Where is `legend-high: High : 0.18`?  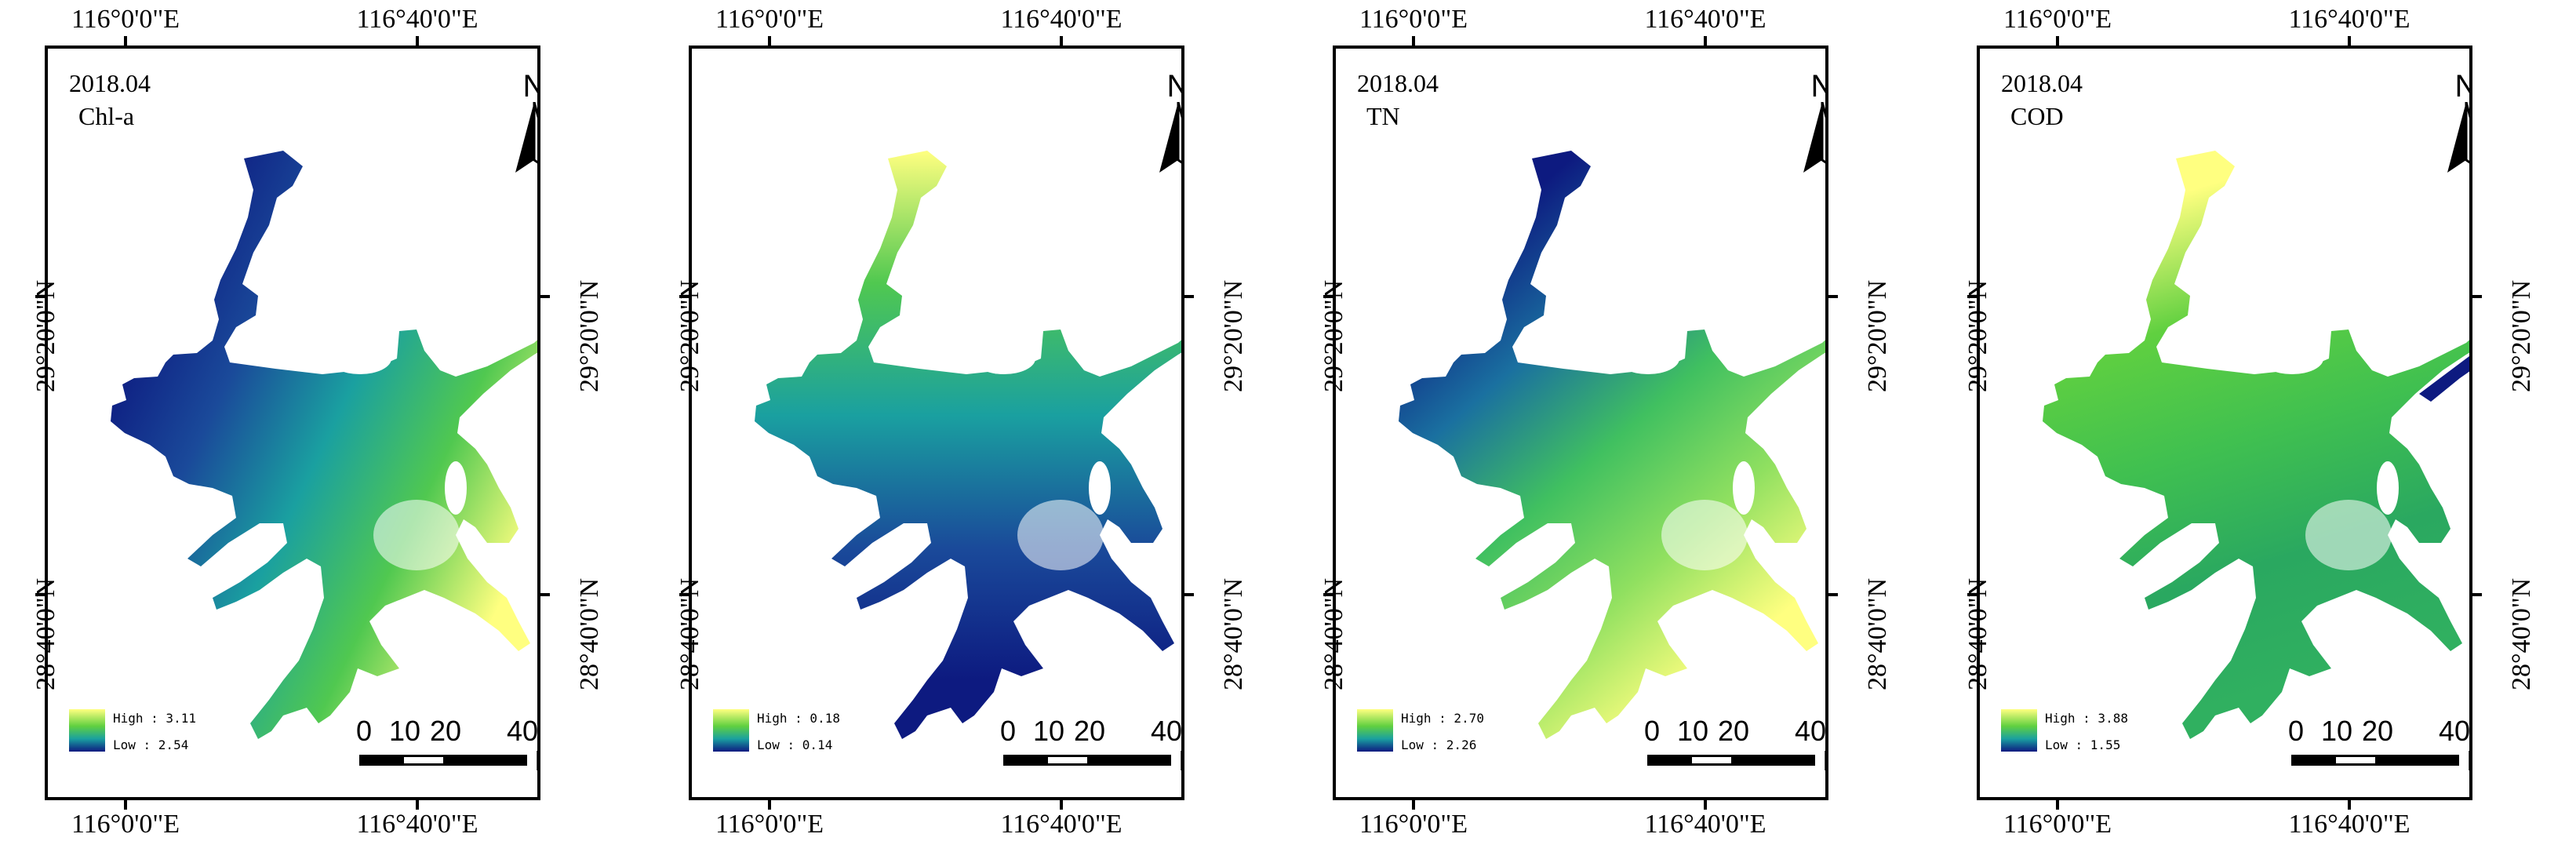 legend-high: High : 0.18 is located at coordinates (798, 718).